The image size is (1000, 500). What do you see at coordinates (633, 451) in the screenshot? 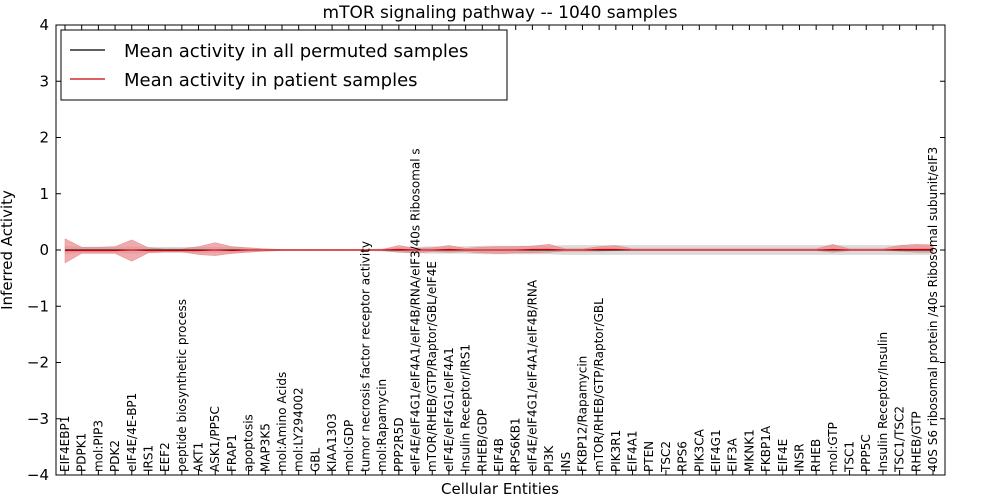
I see `x-tick-label: EIF4A1` at bounding box center [633, 451].